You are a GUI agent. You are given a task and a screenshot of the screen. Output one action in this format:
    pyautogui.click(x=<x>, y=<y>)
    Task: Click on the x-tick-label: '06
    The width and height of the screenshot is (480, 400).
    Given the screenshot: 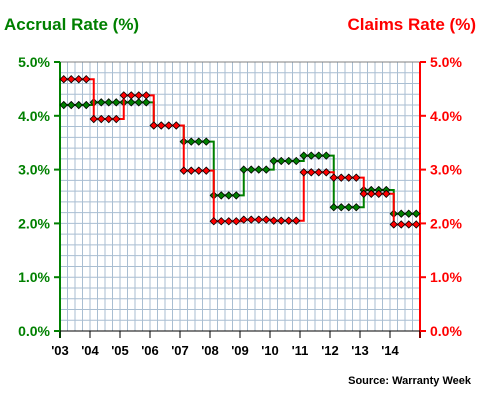 What is the action you would take?
    pyautogui.click(x=150, y=350)
    